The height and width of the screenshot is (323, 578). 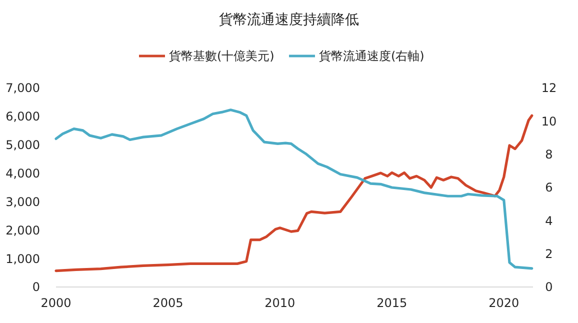 I want to click on y-tick-label: 6,000, so click(x=23, y=117).